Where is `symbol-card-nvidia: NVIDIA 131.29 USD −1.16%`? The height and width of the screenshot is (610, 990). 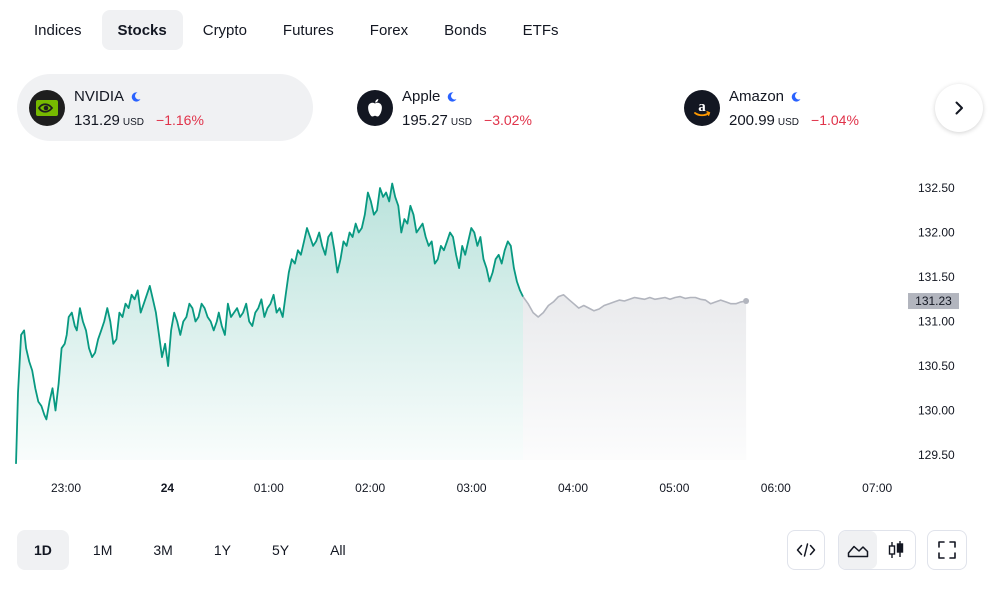 symbol-card-nvidia: NVIDIA 131.29 USD −1.16% is located at coordinates (165, 107).